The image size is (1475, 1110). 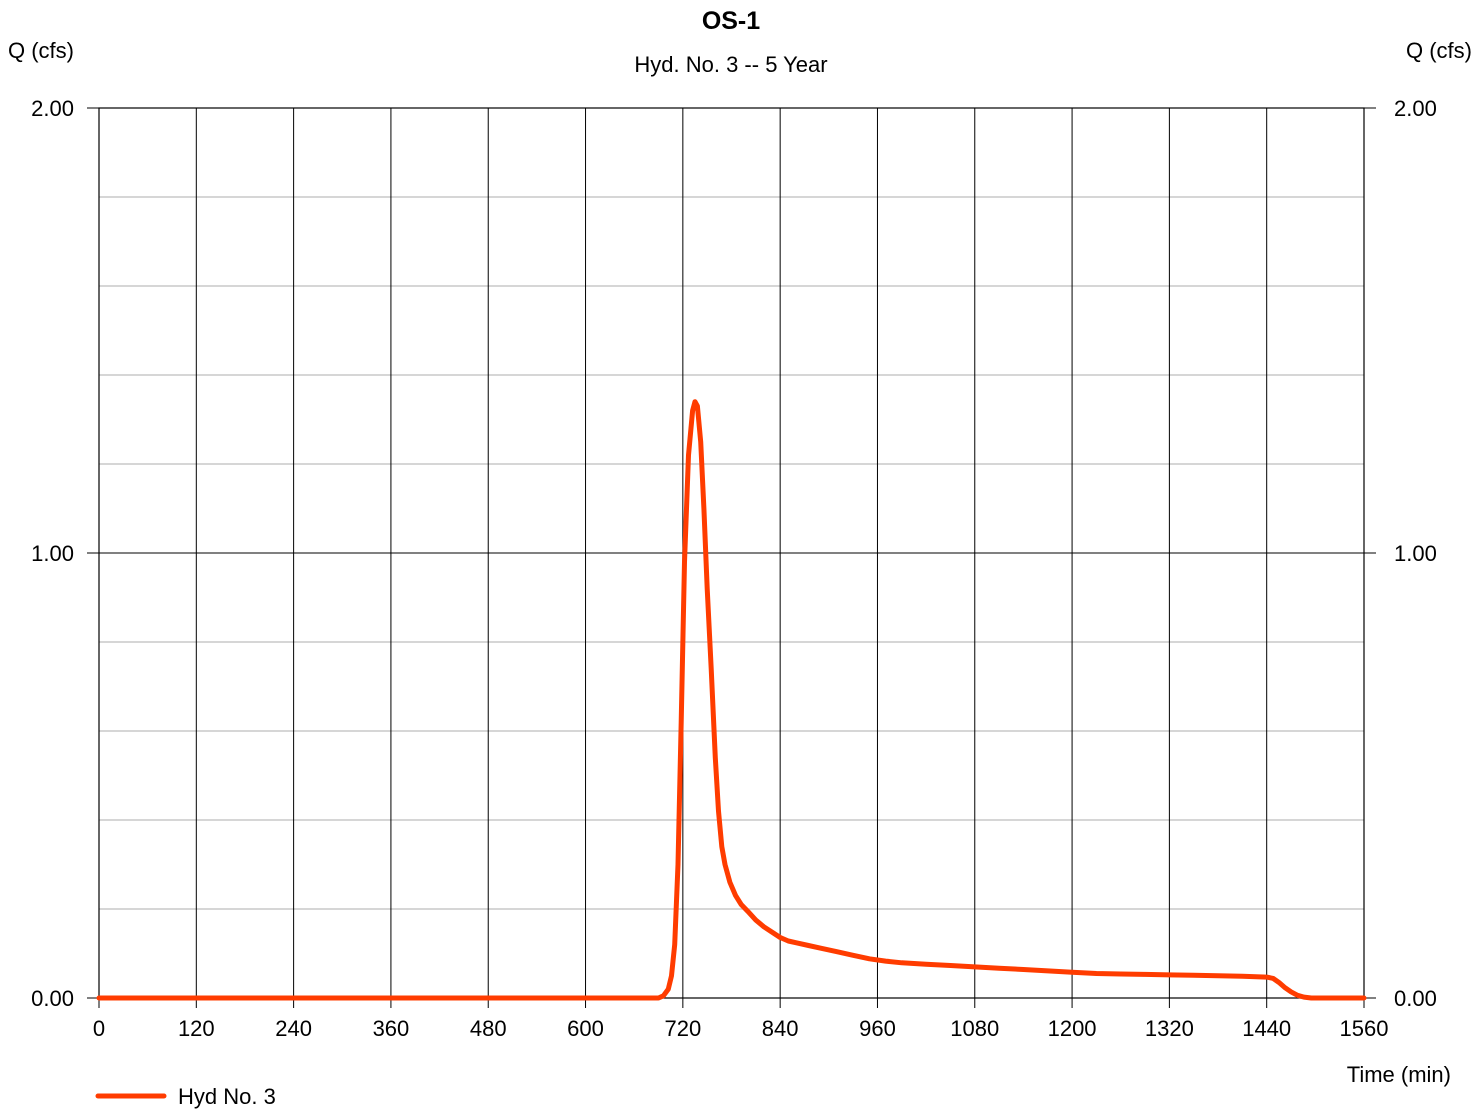 I want to click on legend: Hyd No. 3, so click(x=185, y=1096).